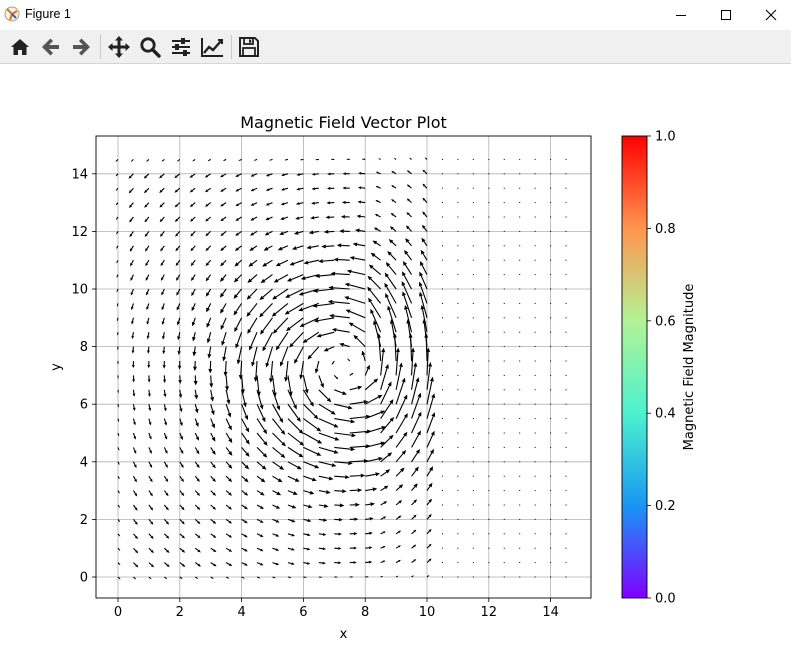 Image resolution: width=791 pixels, height=656 pixels. Describe the element at coordinates (84, 578) in the screenshot. I see `y-tick-label: 0` at that location.